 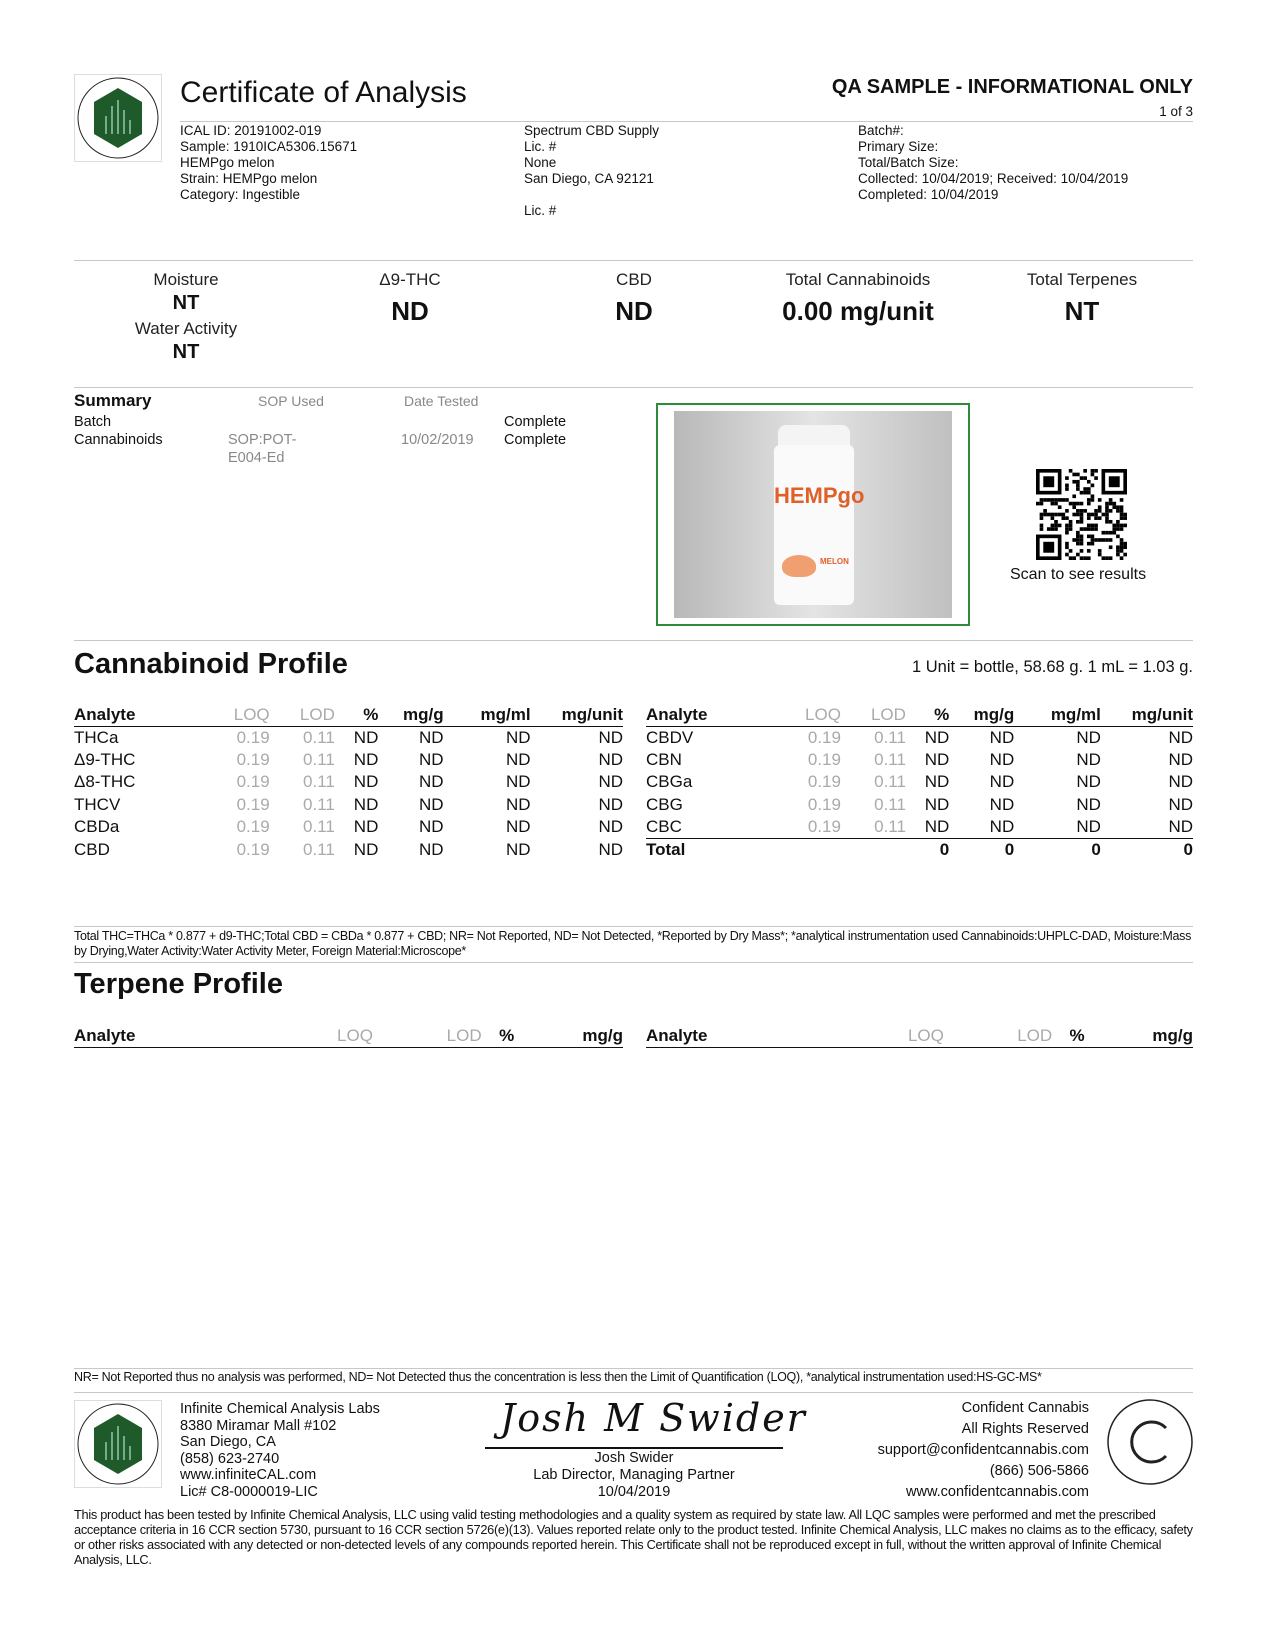 What do you see at coordinates (813, 514) in the screenshot?
I see `product-image: HEMPgo MELON` at bounding box center [813, 514].